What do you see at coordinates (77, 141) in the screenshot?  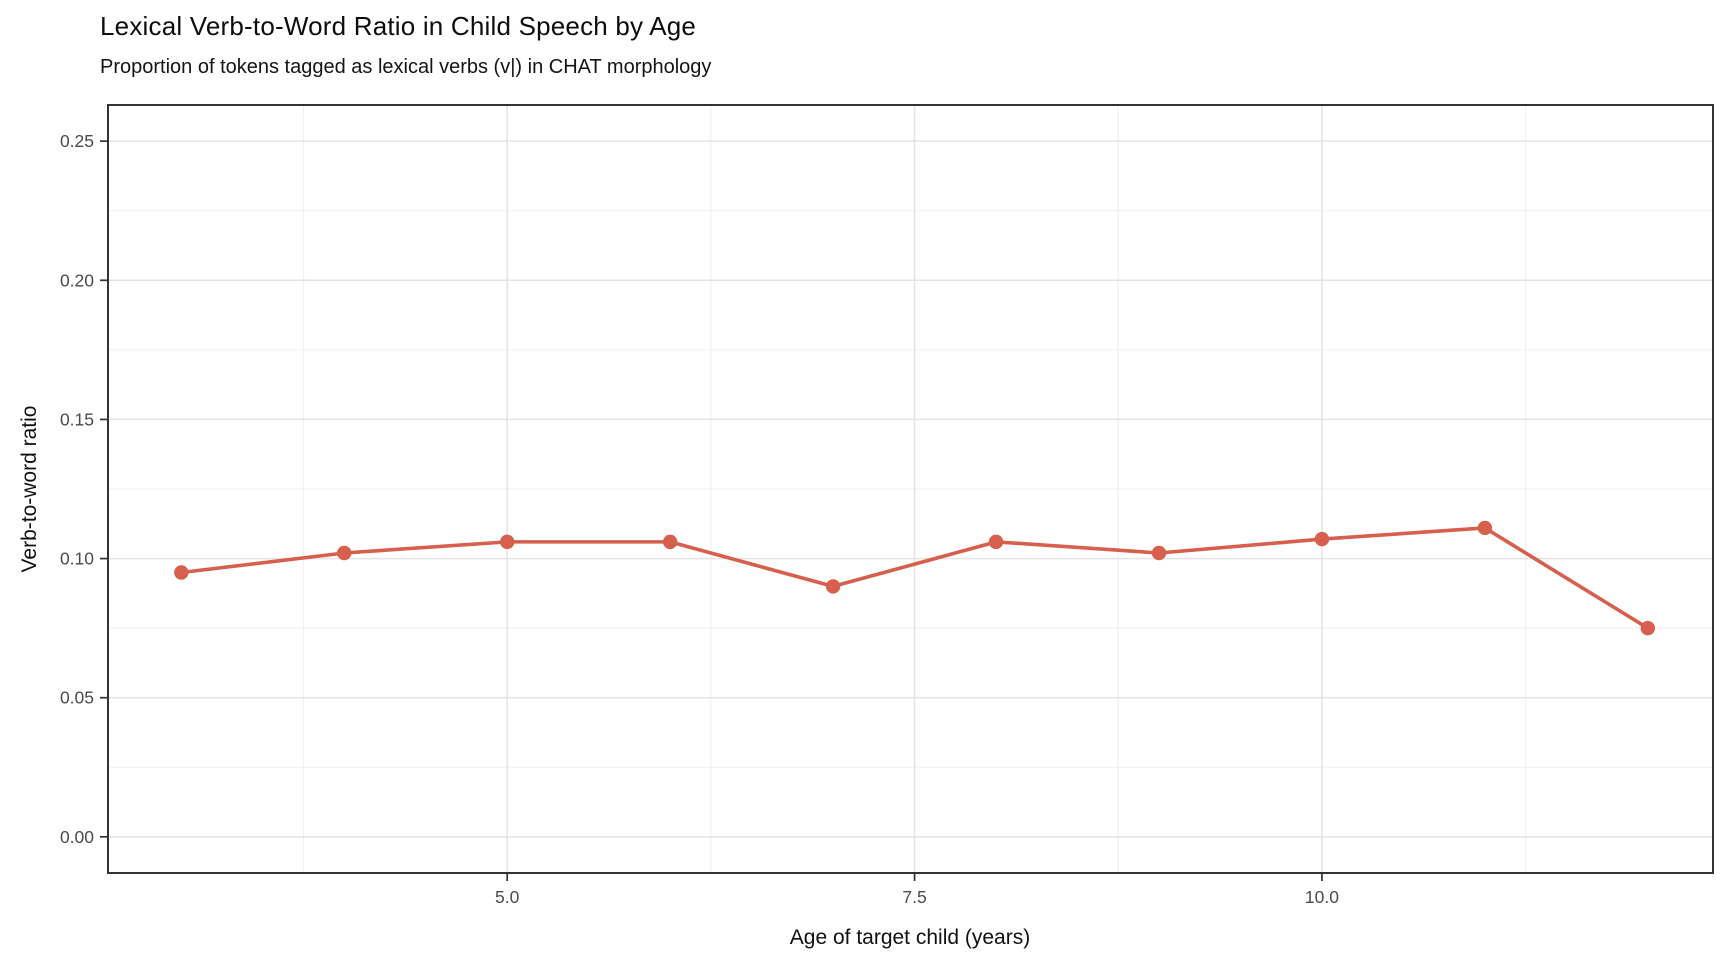 I see `y-tick-label: 0.25` at bounding box center [77, 141].